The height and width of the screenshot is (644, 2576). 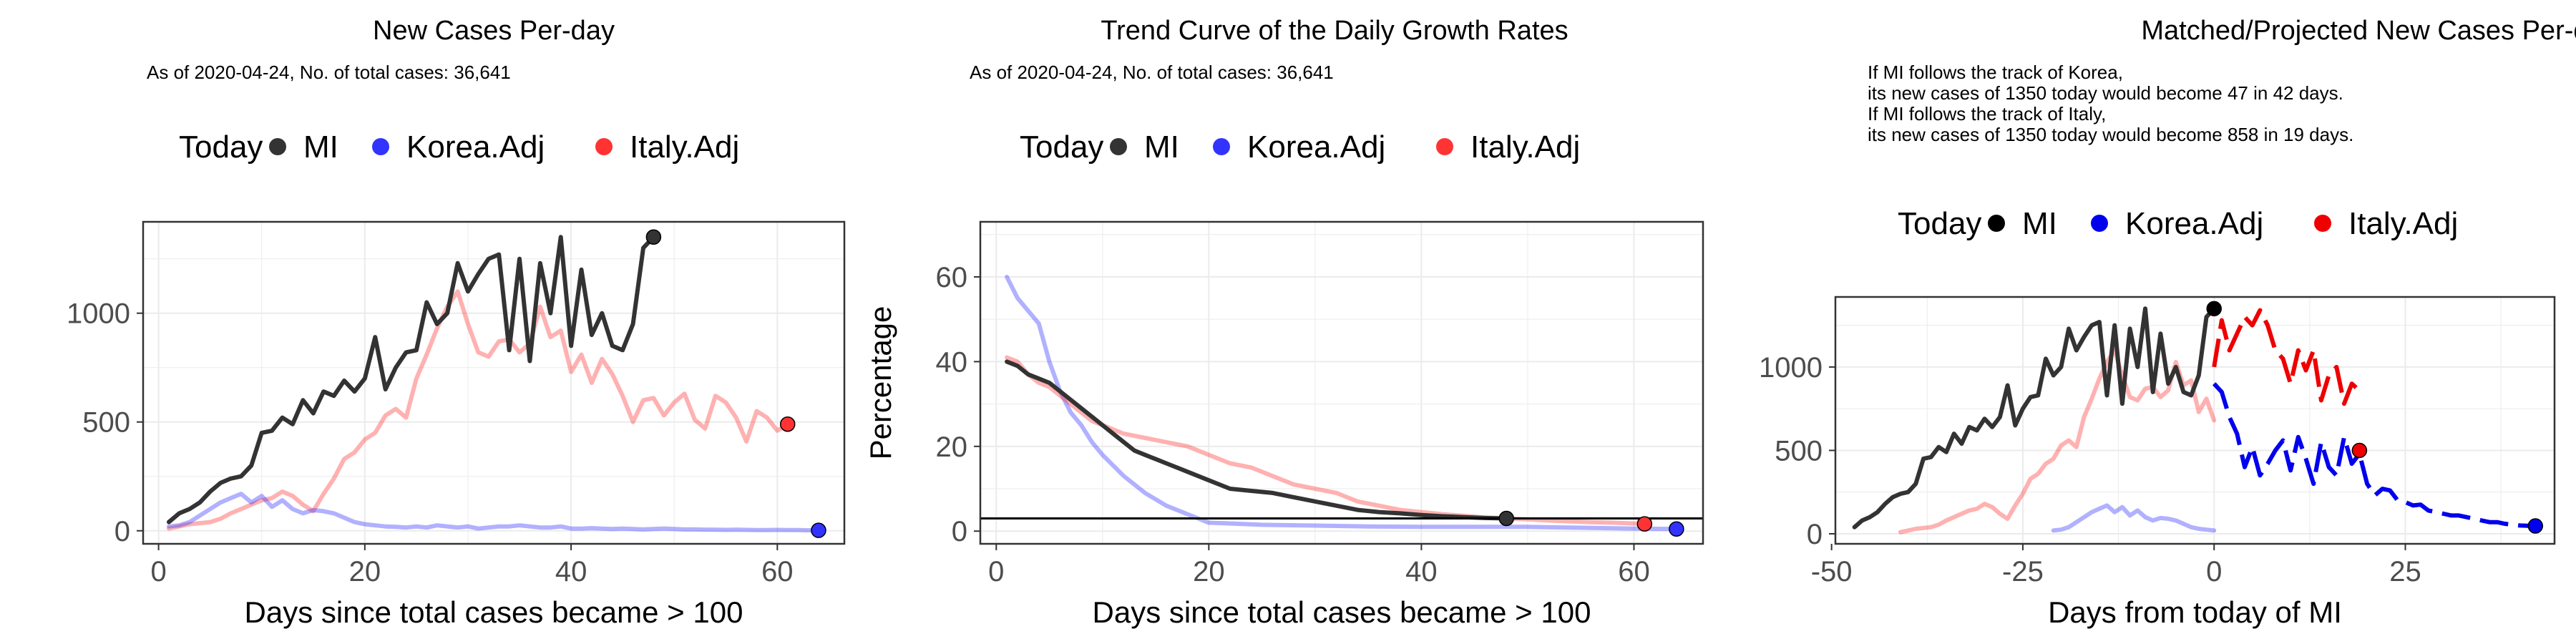 I want to click on y-tick-label: 20, so click(x=952, y=447).